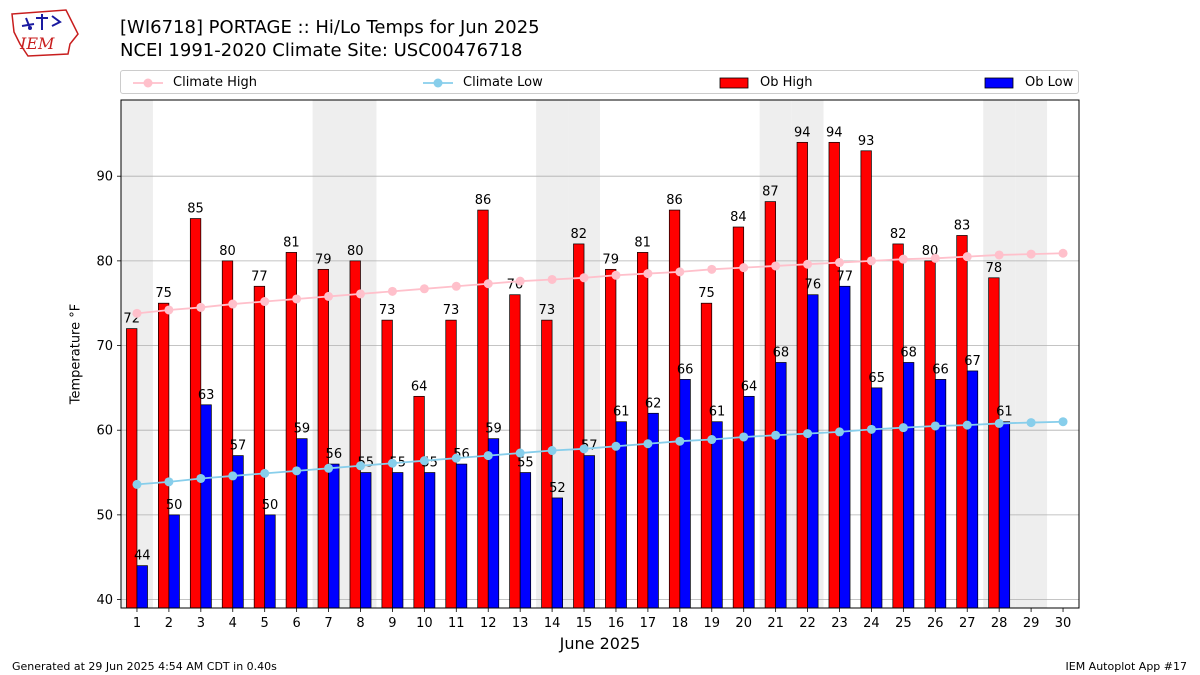  I want to click on ob-high-bar-label: 85, so click(195, 209).